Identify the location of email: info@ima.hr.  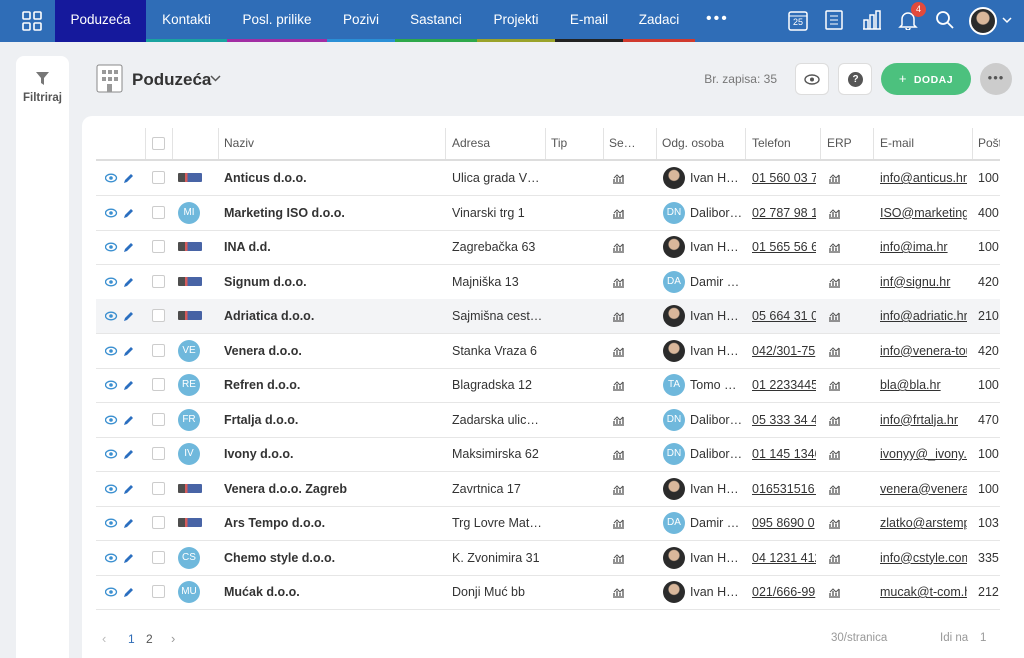
(914, 247).